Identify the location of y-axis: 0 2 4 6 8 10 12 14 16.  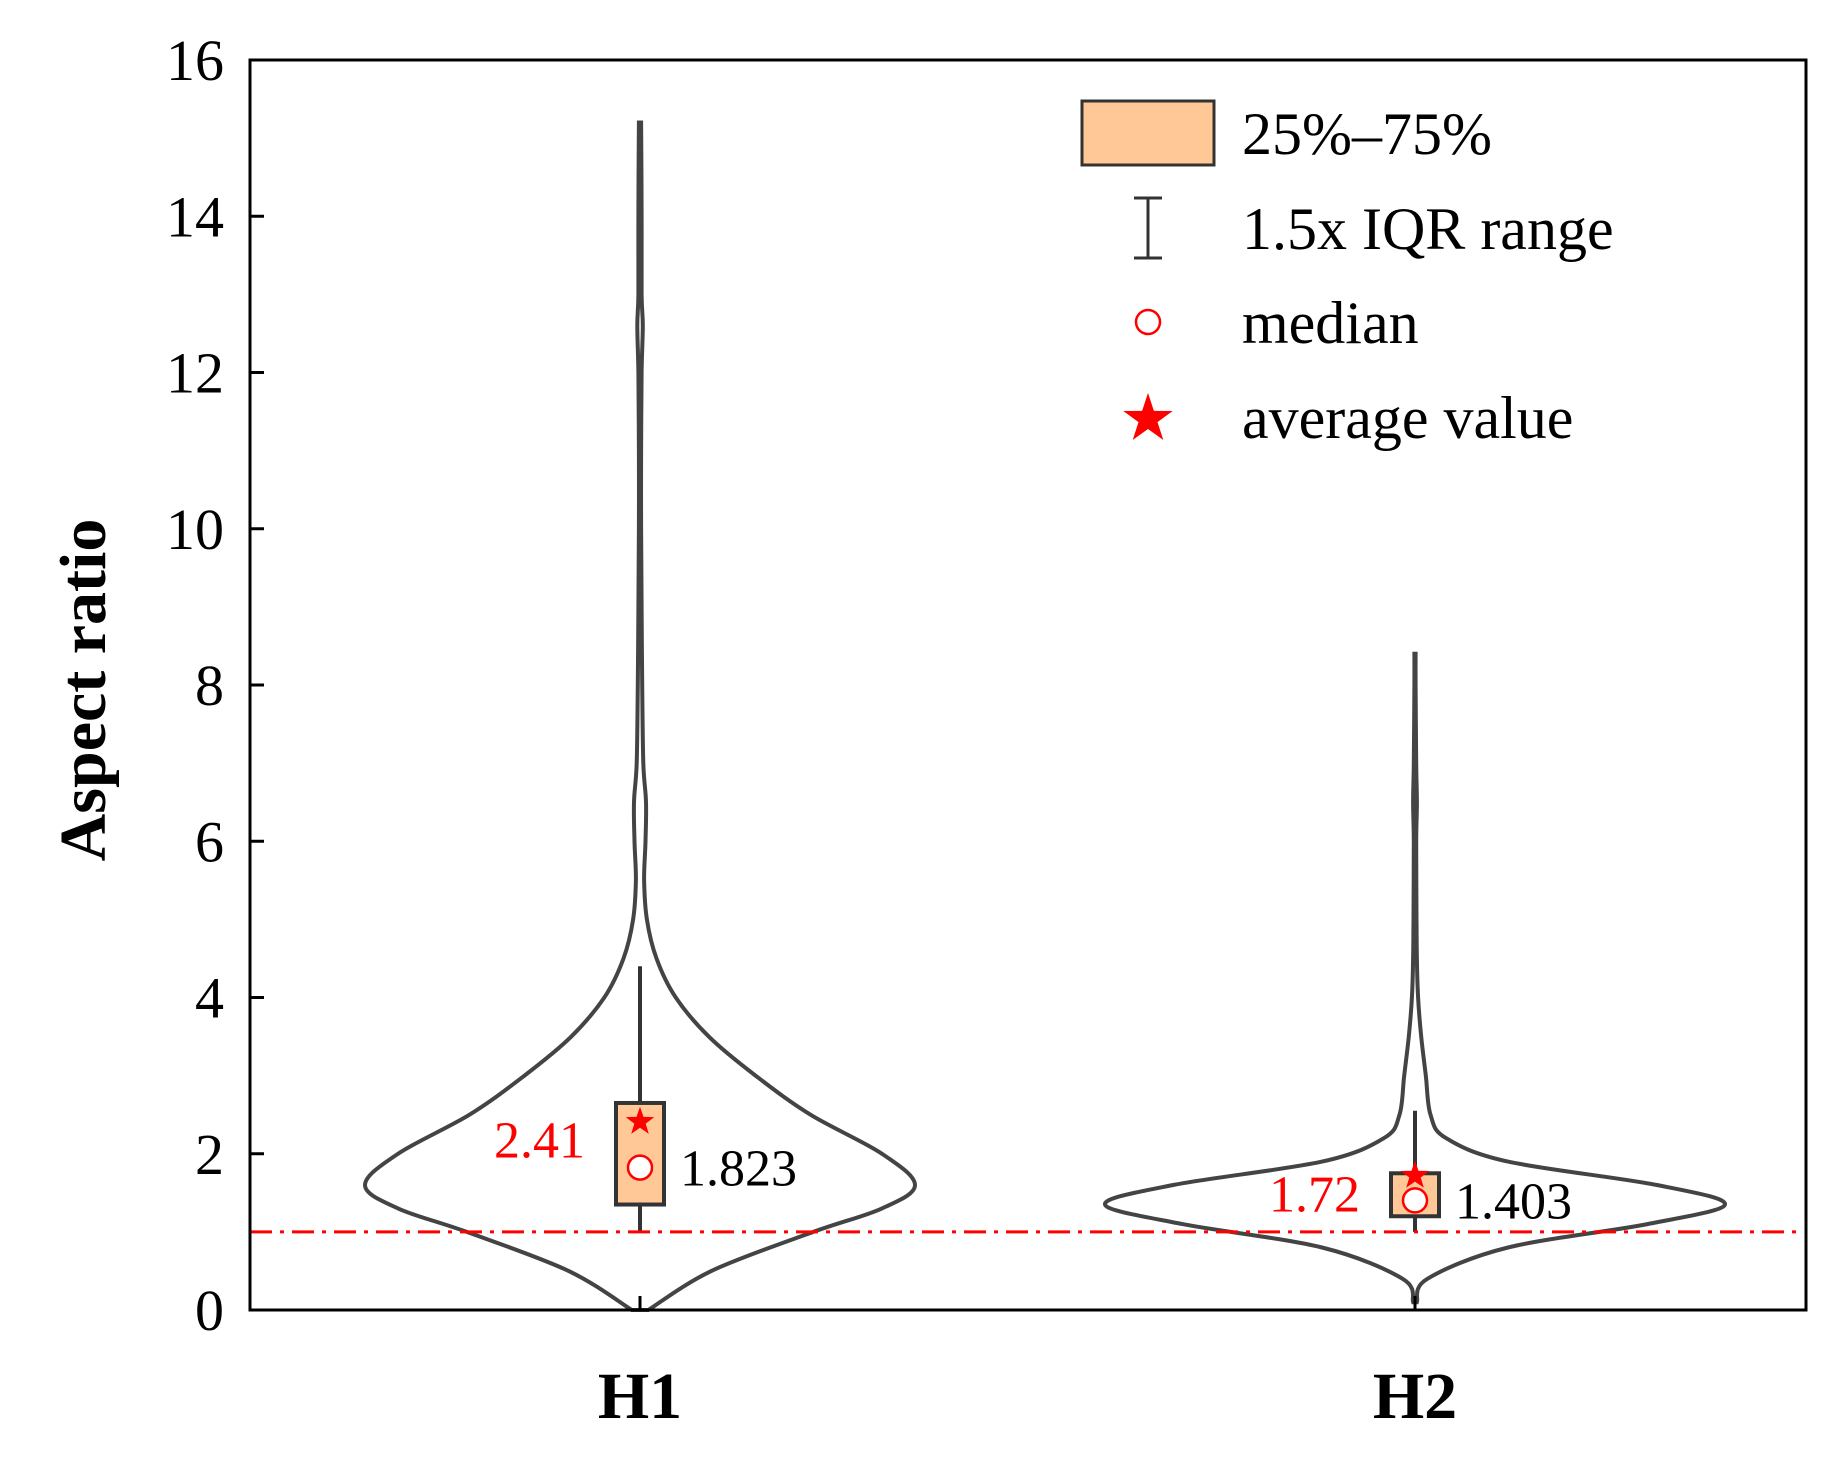
(215, 685).